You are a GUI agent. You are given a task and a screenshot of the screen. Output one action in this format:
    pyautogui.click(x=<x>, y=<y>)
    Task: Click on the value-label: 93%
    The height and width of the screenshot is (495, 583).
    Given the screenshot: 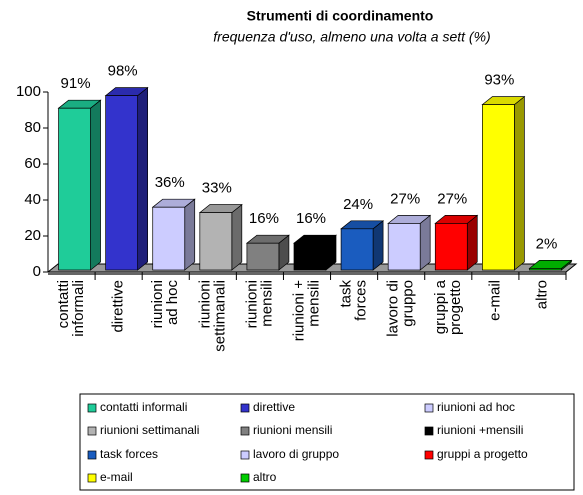 What is the action you would take?
    pyautogui.click(x=499, y=80)
    